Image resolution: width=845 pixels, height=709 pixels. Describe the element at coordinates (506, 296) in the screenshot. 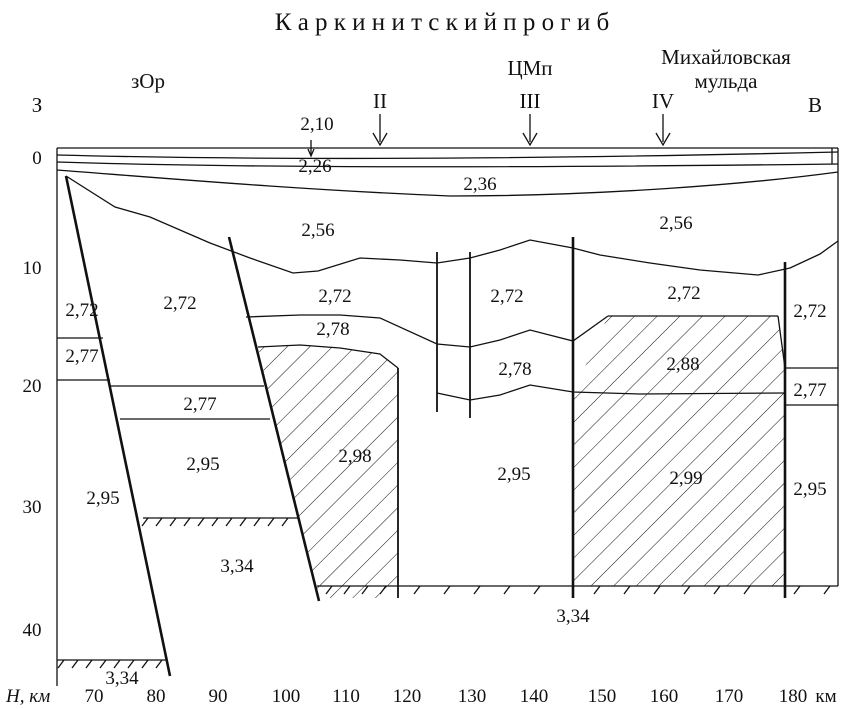

I see `density-2-72-tsmp: 2,72` at that location.